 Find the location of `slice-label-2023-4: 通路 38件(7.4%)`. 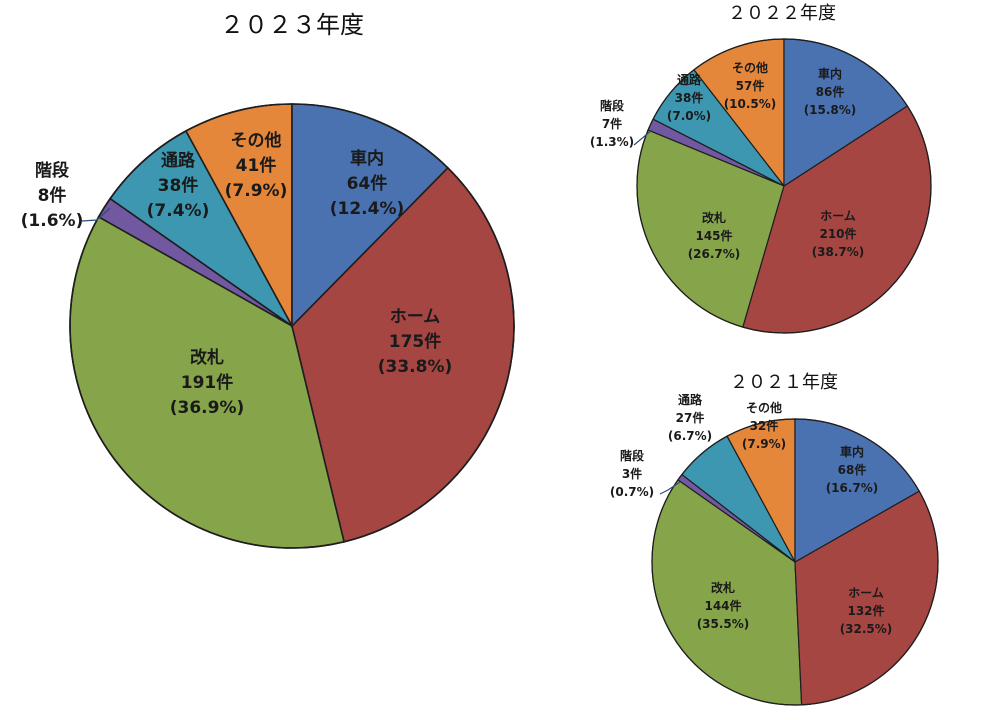

slice-label-2023-4: 通路 38件(7.4%) is located at coordinates (178, 185).